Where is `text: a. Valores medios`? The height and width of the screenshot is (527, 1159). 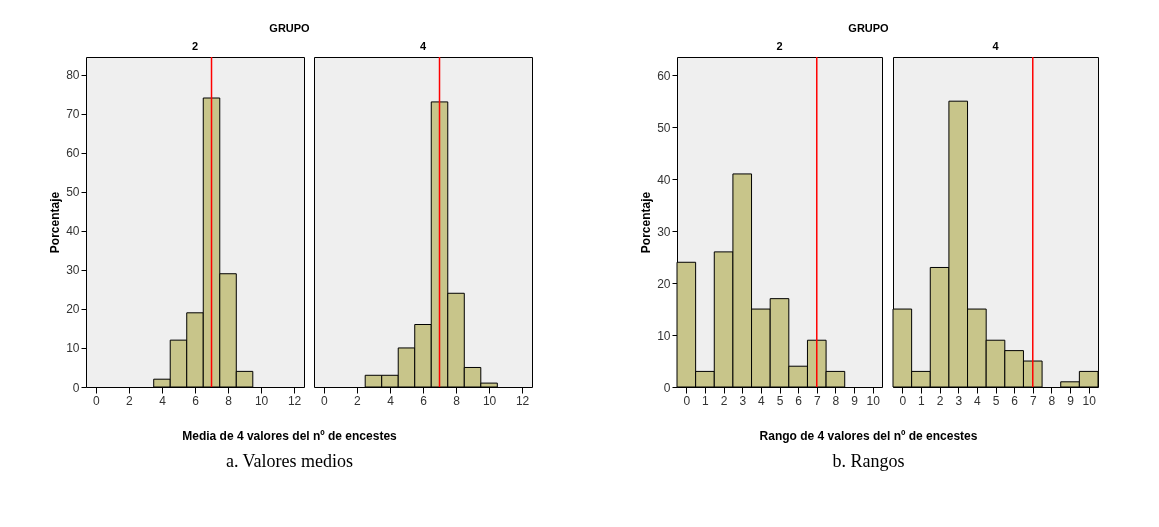
text: a. Valores medios is located at coordinates (289, 461).